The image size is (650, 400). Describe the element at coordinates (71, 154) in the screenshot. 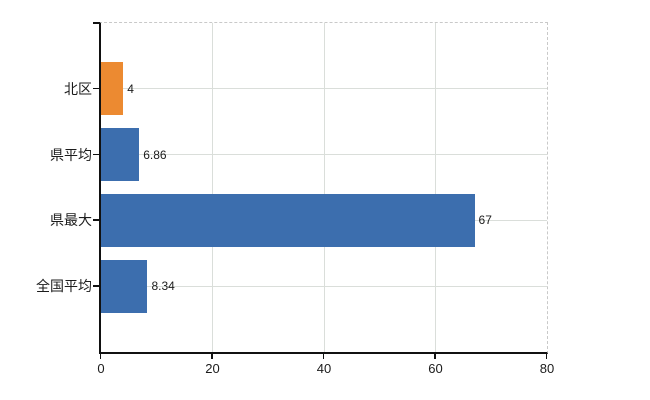

I see `category-label: 県平均` at that location.